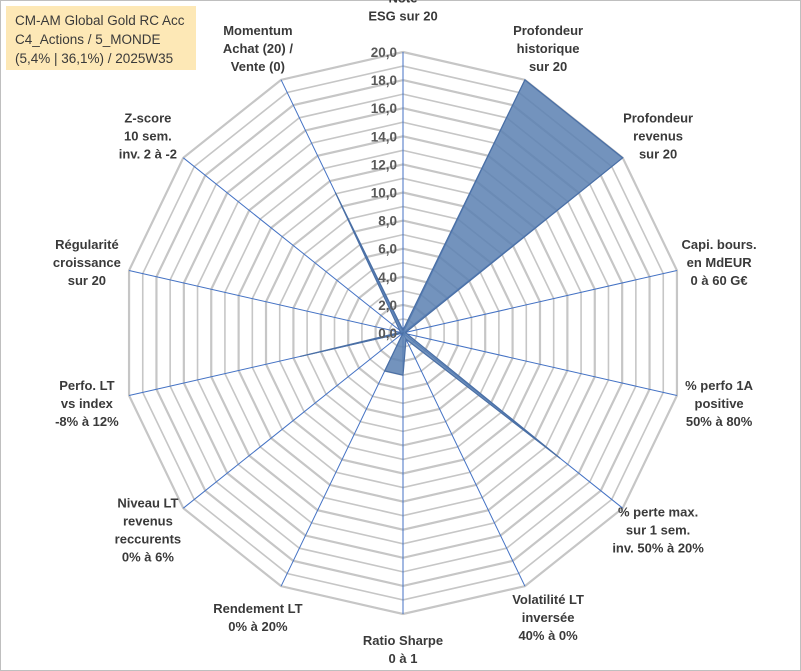 Image resolution: width=801 pixels, height=671 pixels. I want to click on tick-label: 14,0, so click(384, 136).